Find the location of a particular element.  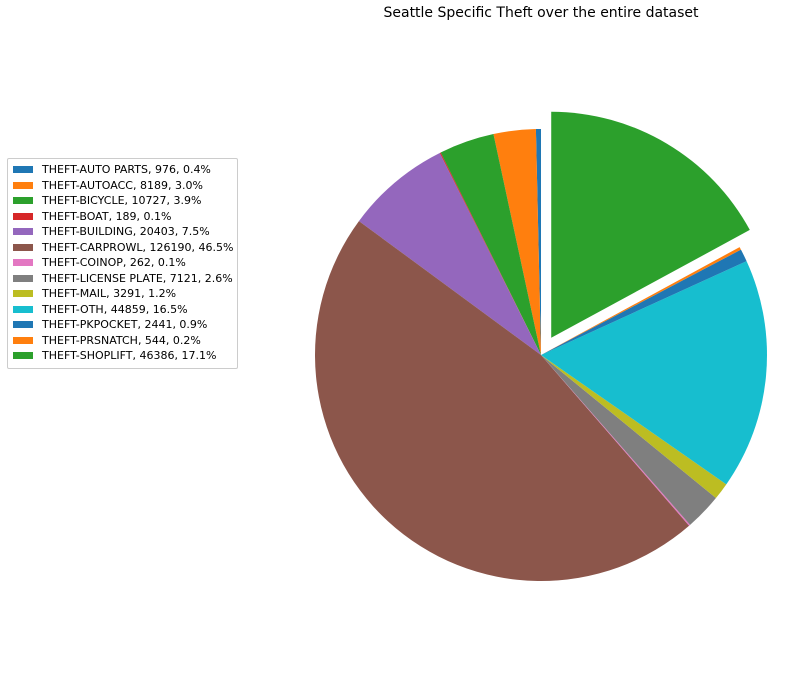

pie-slice-theft-bicycle is located at coordinates (490, 244).